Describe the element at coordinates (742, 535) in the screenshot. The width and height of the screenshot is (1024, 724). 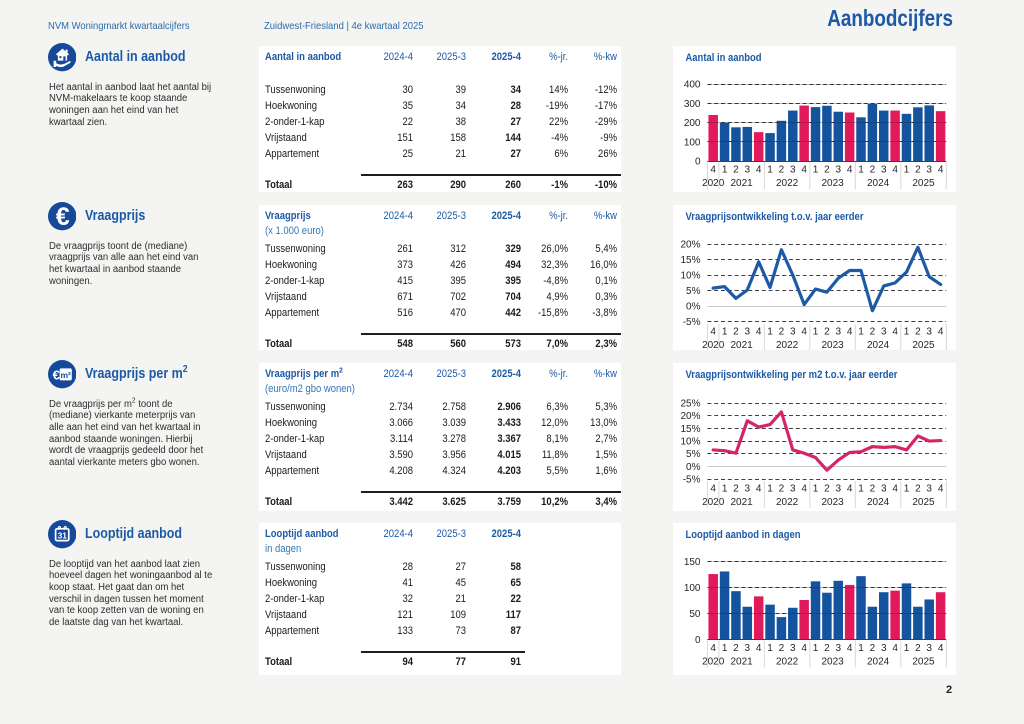
I see `svg-text: Looptijd aanbod in dagen` at that location.